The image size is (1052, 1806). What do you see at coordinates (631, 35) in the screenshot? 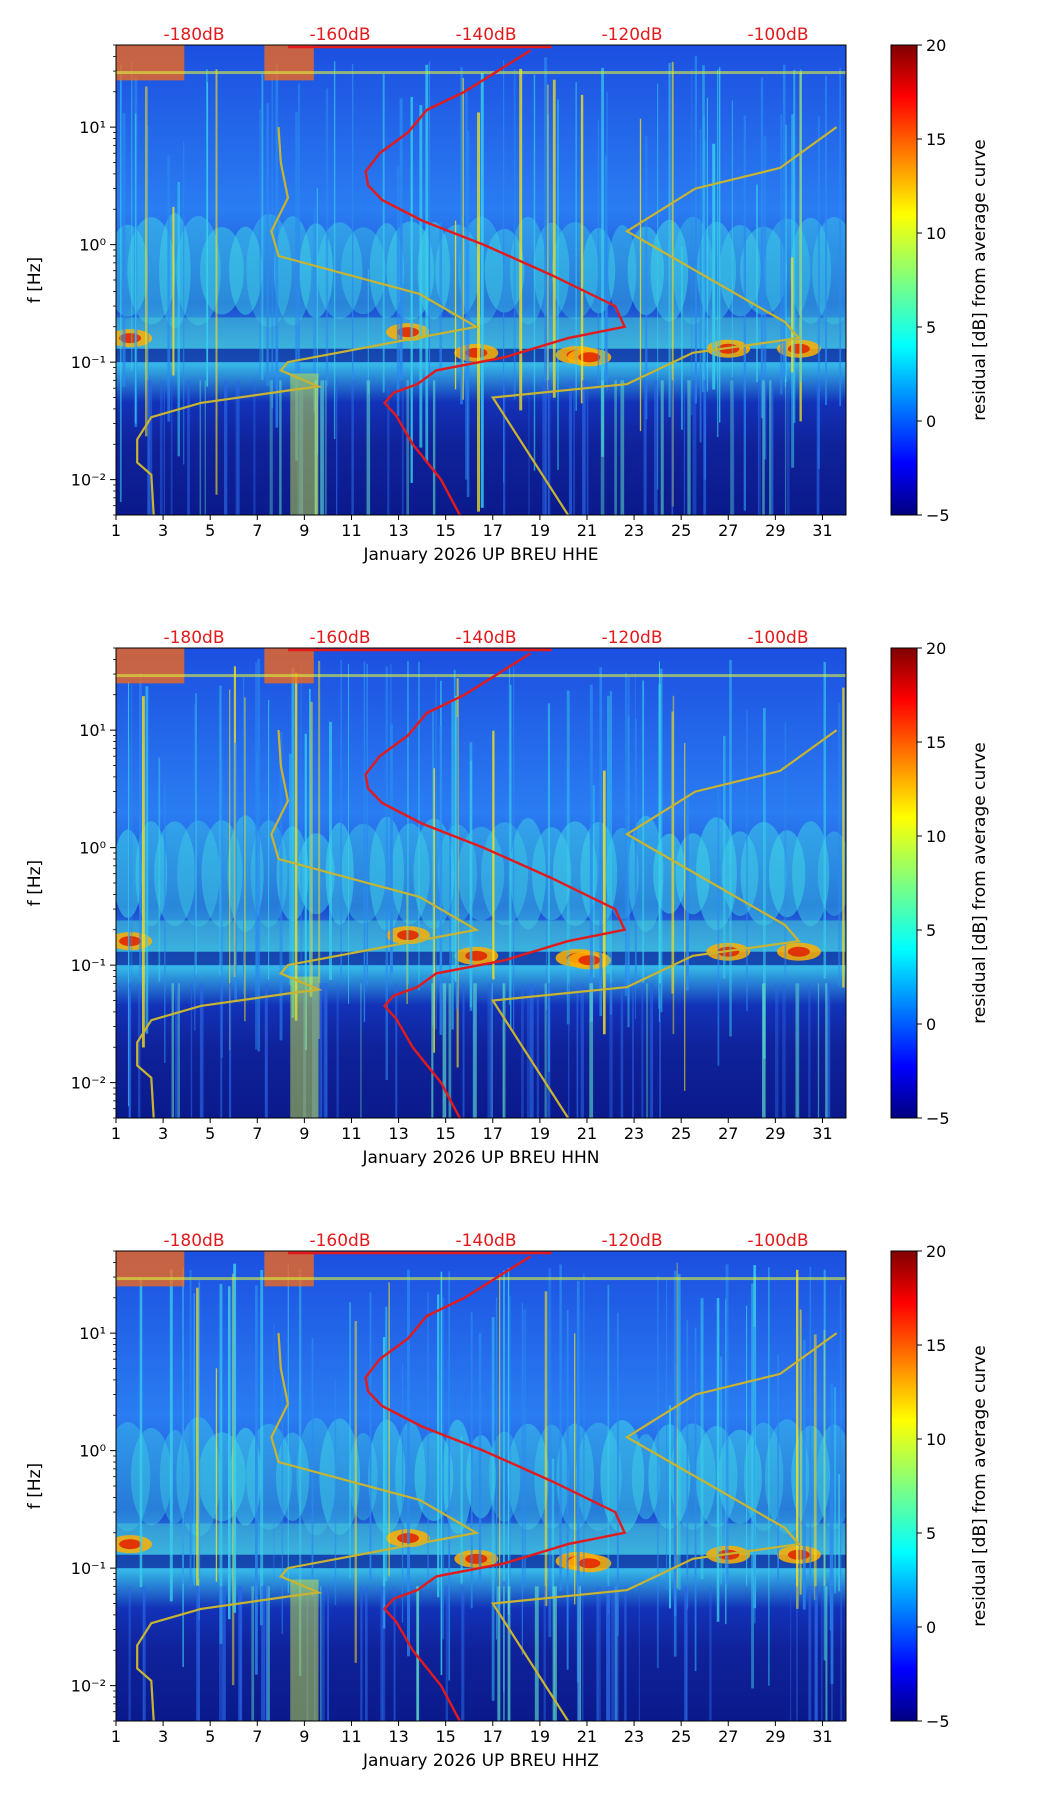
I see `db-scale-label: -120dB` at bounding box center [631, 35].